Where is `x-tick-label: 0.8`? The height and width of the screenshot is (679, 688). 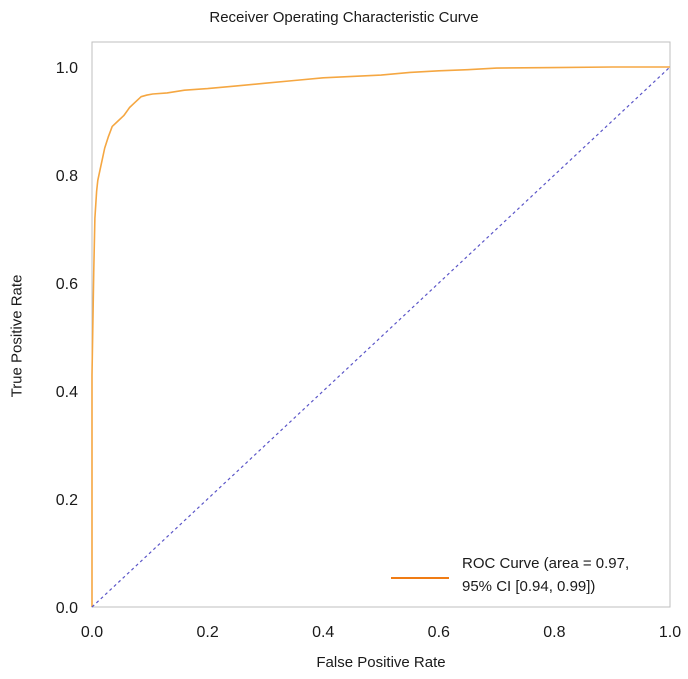 x-tick-label: 0.8 is located at coordinates (554, 632).